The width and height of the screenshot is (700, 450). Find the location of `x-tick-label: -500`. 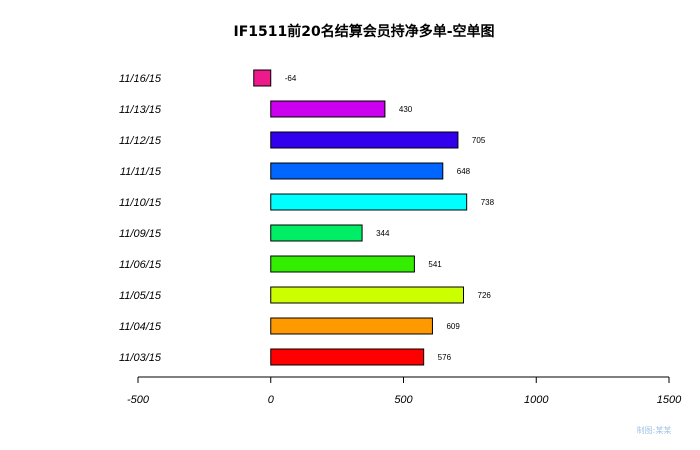

x-tick-label: -500 is located at coordinates (138, 400).